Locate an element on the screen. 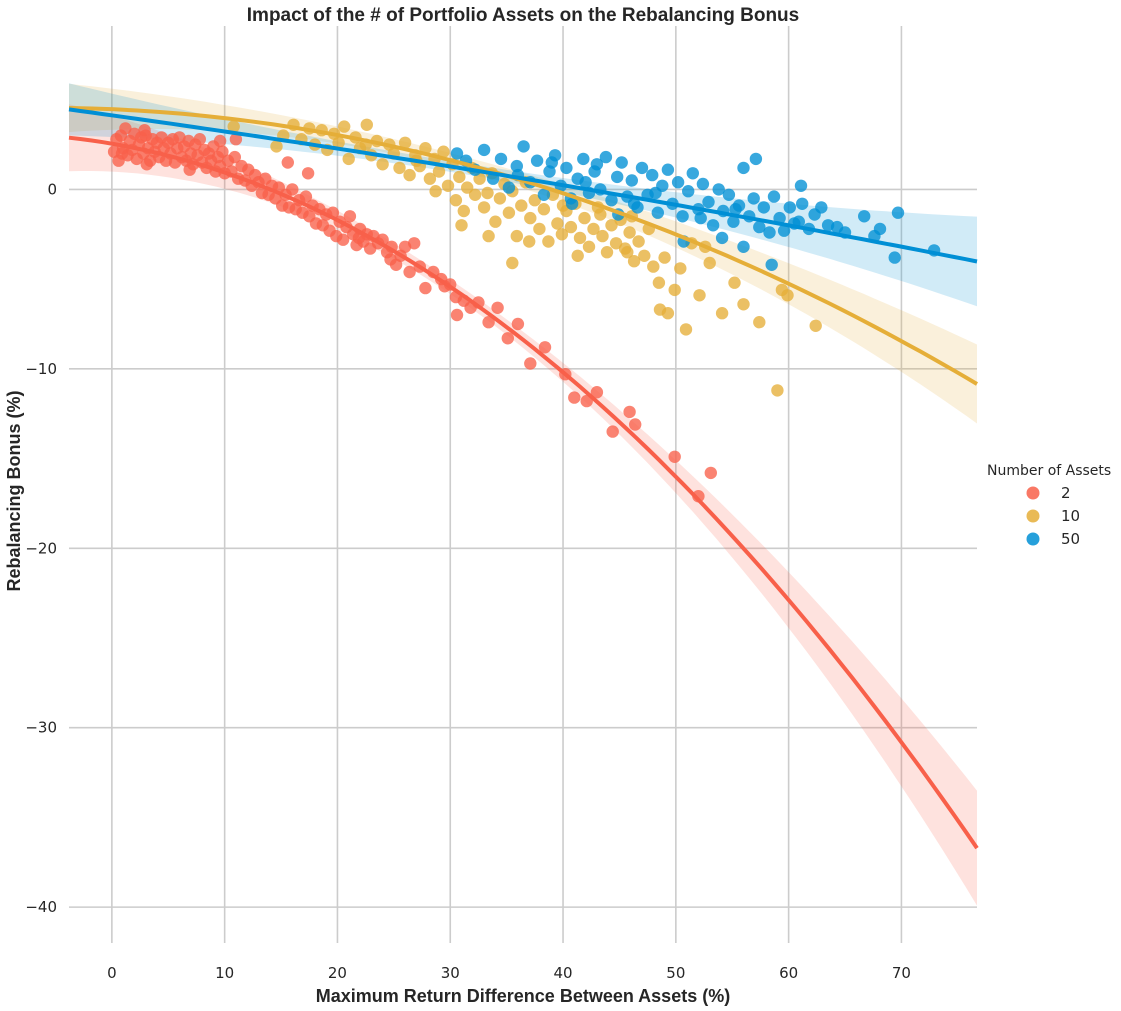 The height and width of the screenshot is (1011, 1121). x-tick-label: 50 is located at coordinates (675, 973).